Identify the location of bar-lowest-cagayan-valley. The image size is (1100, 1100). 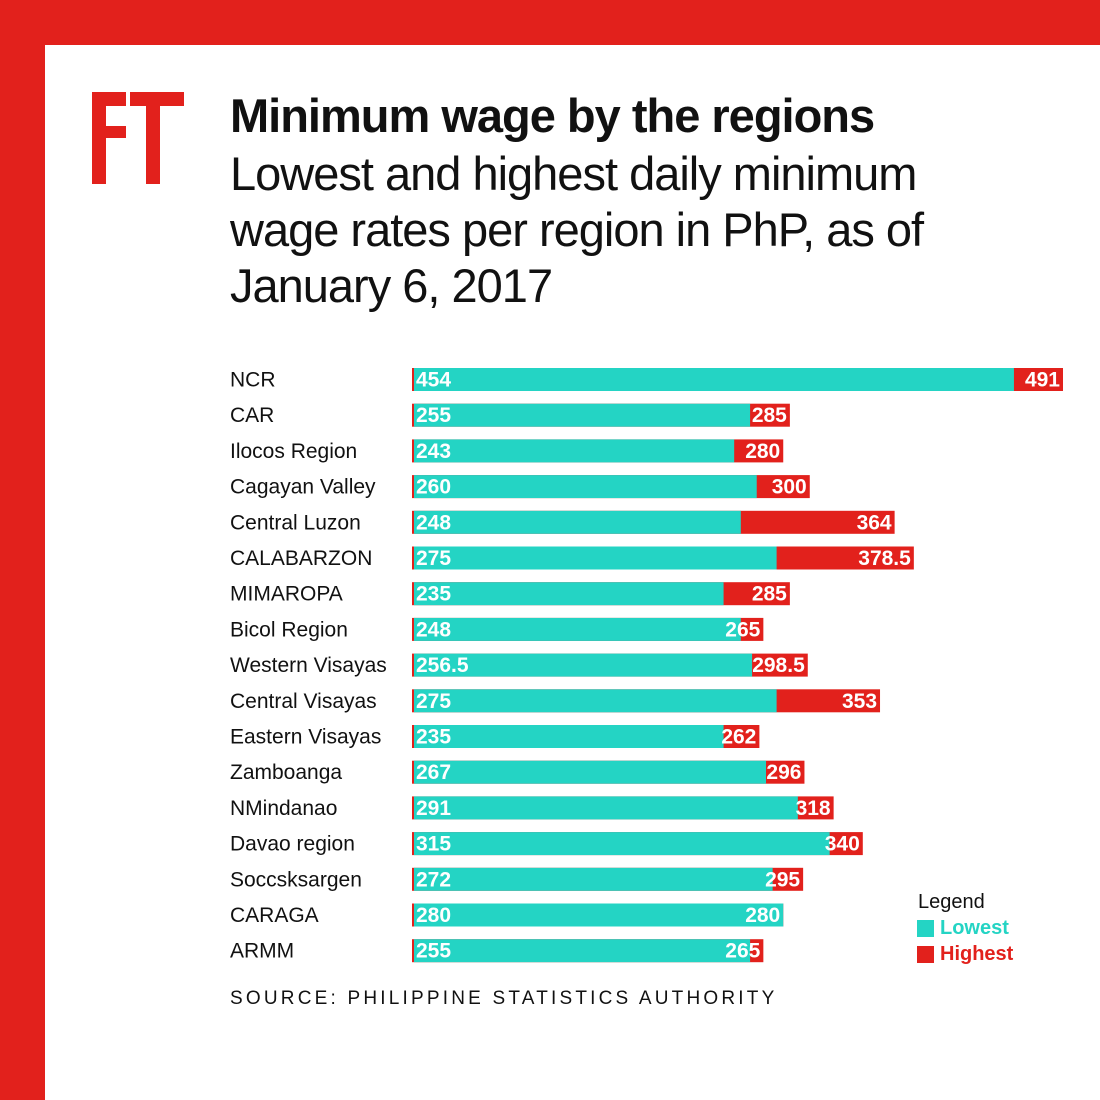
(585, 487).